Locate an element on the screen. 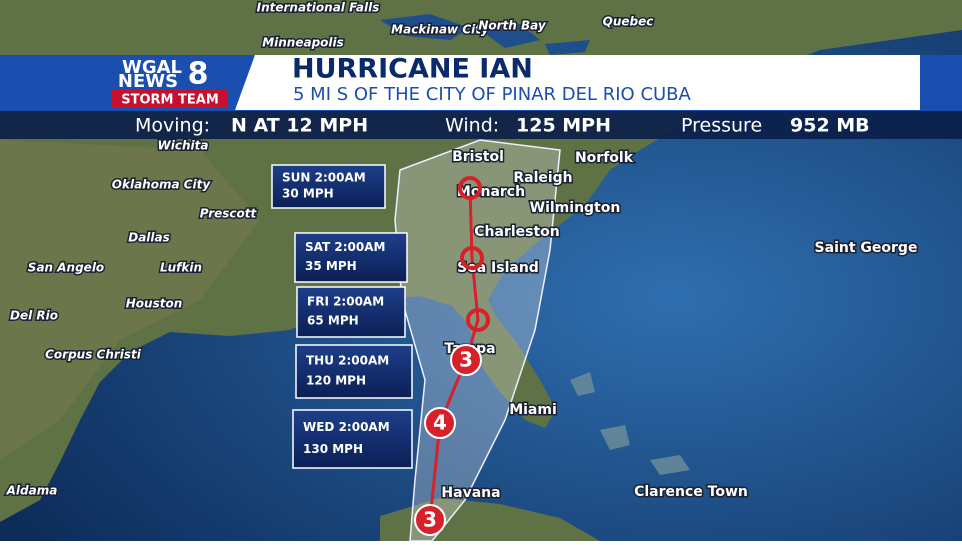 Image resolution: width=962 pixels, height=545 pixels. forecast-time: THU 2:00AM is located at coordinates (347, 360).